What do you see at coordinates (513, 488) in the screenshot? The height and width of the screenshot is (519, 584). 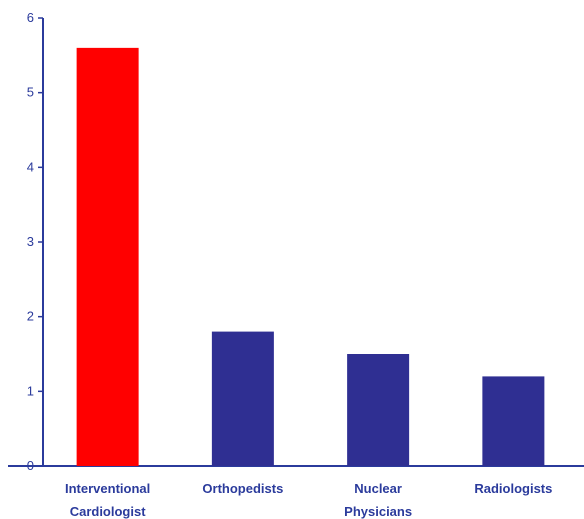 I see `x-category-label: Radiologists` at bounding box center [513, 488].